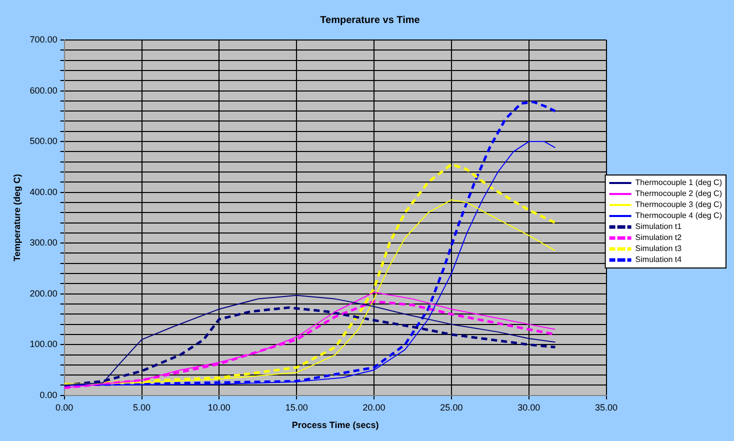  I want to click on legend-label: Simulation t2, so click(658, 237).